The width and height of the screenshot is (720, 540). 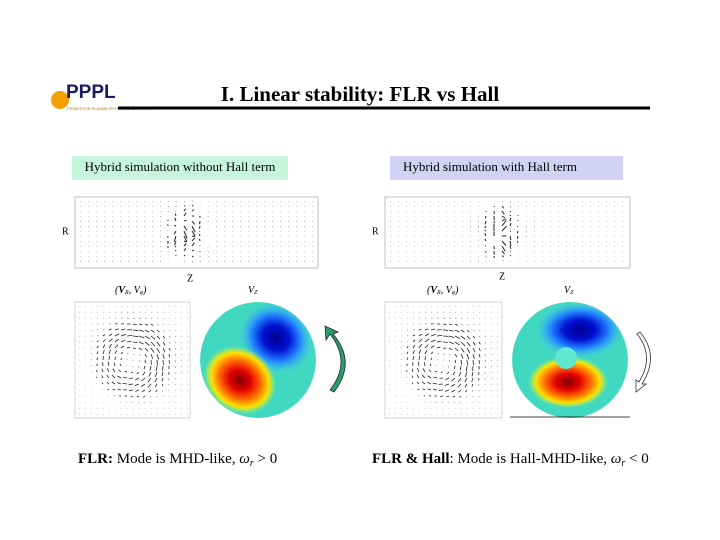 What do you see at coordinates (144, 290) in the screenshot?
I see `vl-part: )` at bounding box center [144, 290].